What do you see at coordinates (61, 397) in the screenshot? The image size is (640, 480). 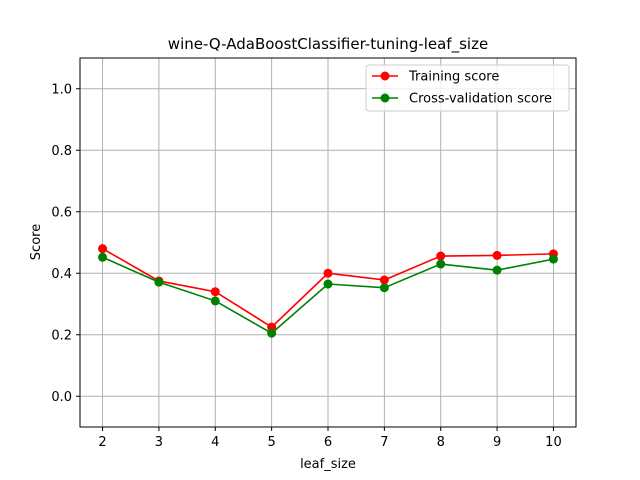 I see `y-tick-label: 0.0` at bounding box center [61, 397].